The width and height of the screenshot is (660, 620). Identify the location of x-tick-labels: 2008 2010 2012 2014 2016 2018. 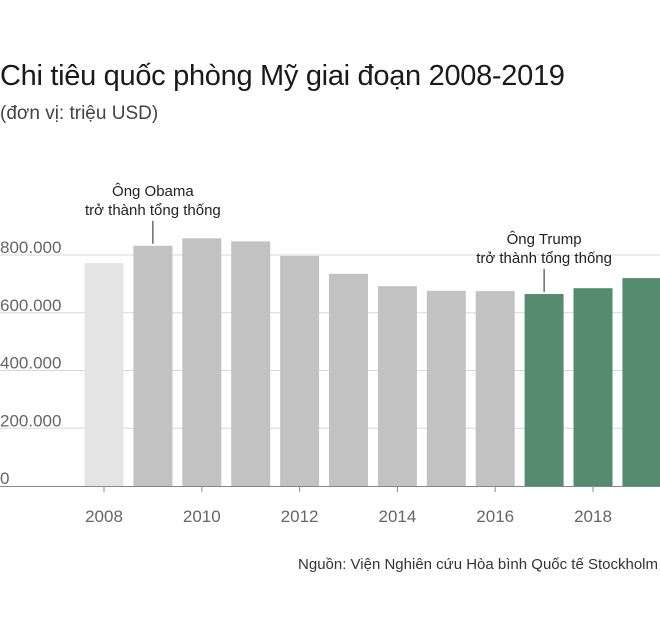
(348, 516).